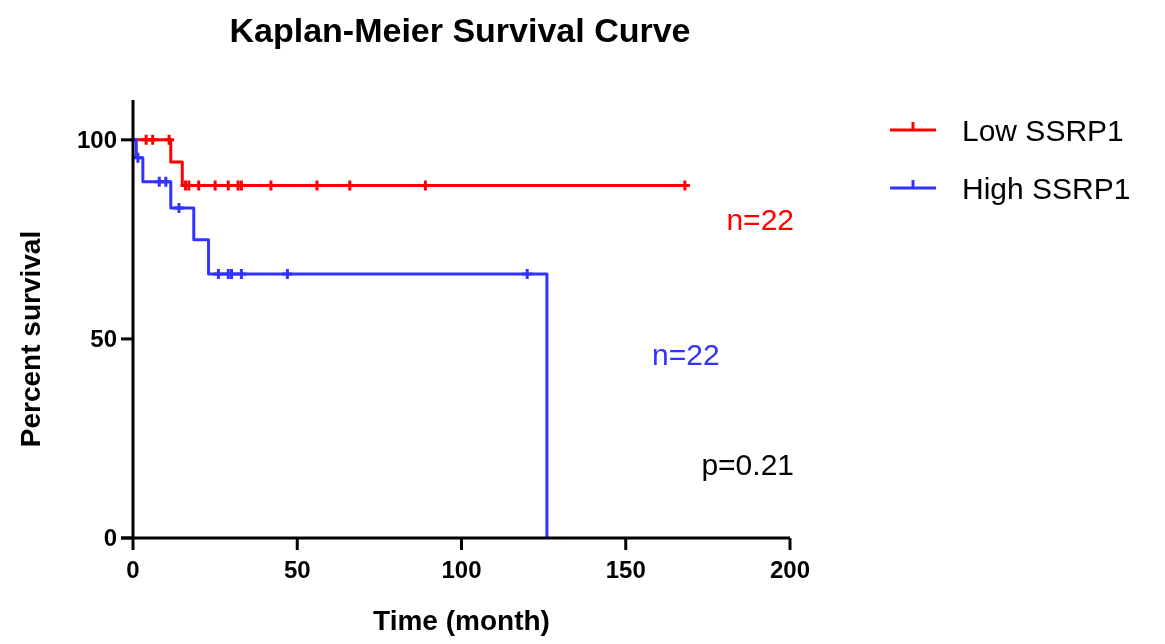  I want to click on y-tick-label: 0, so click(110, 538).